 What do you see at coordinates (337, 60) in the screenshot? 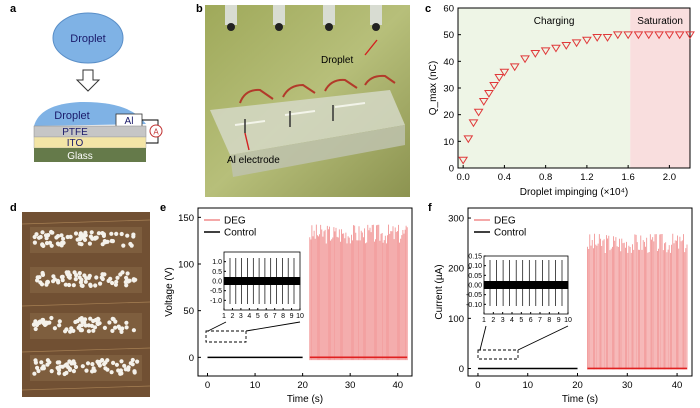
I see `droplet-label: Droplet` at bounding box center [337, 60].